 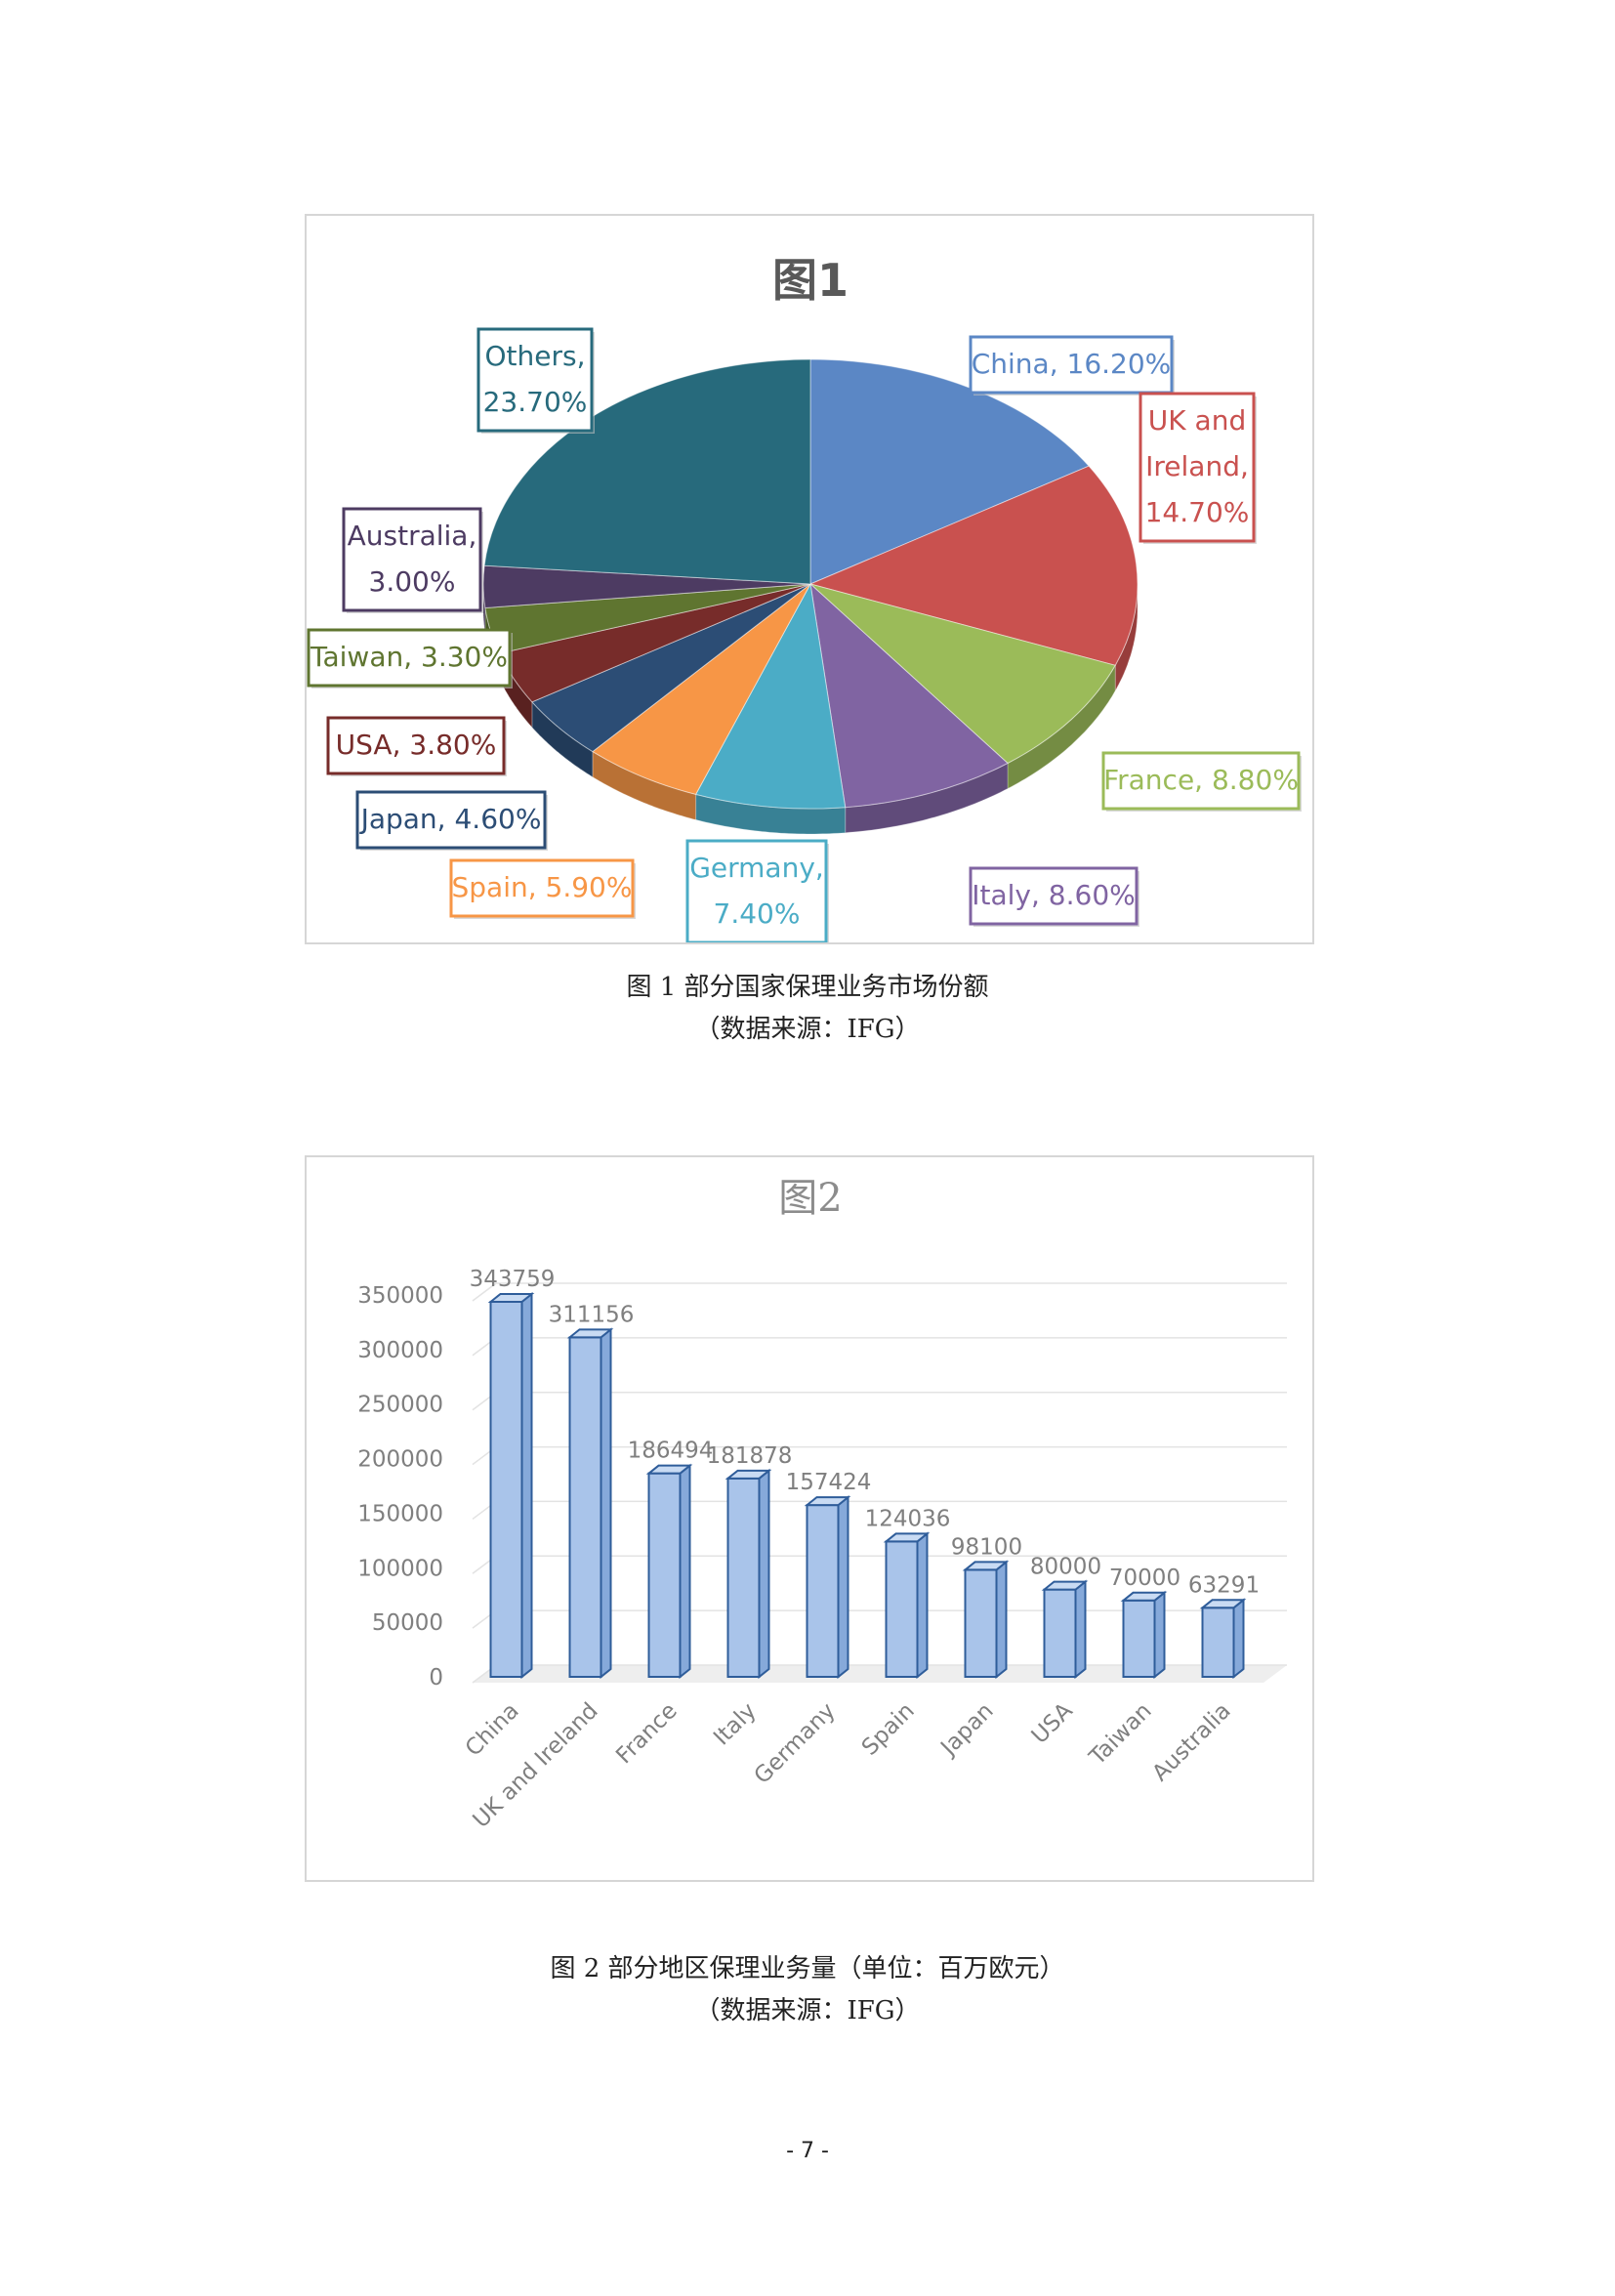 I want to click on pie-label-text: UK and Ireland, 14.70%, so click(x=1197, y=466).